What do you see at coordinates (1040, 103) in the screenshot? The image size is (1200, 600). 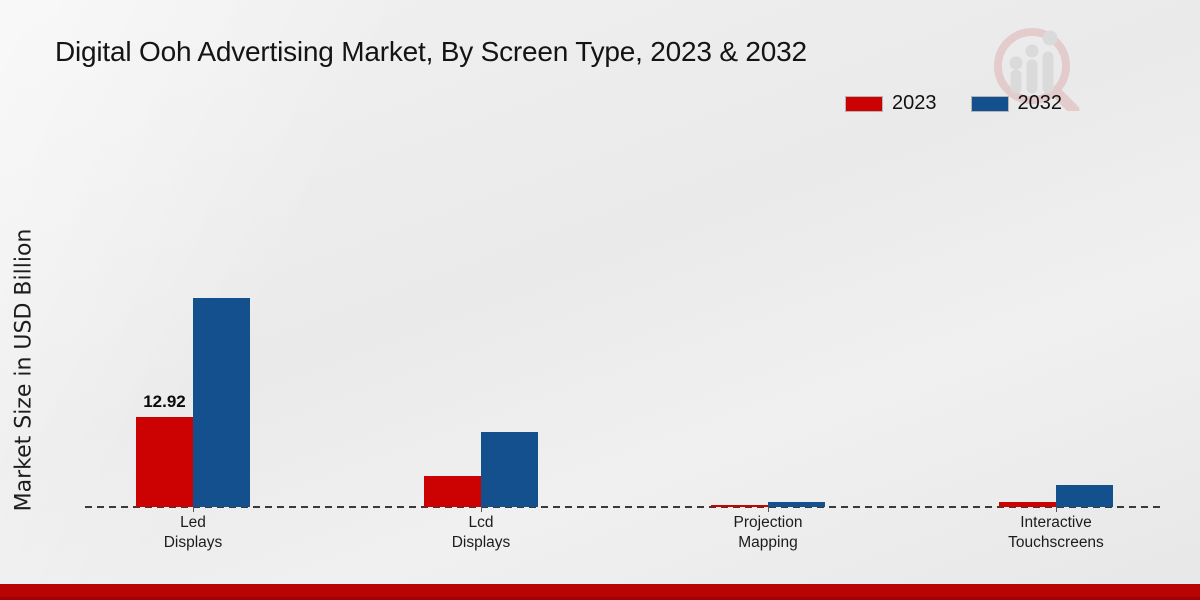 I see `legend-label-2032: 2032` at bounding box center [1040, 103].